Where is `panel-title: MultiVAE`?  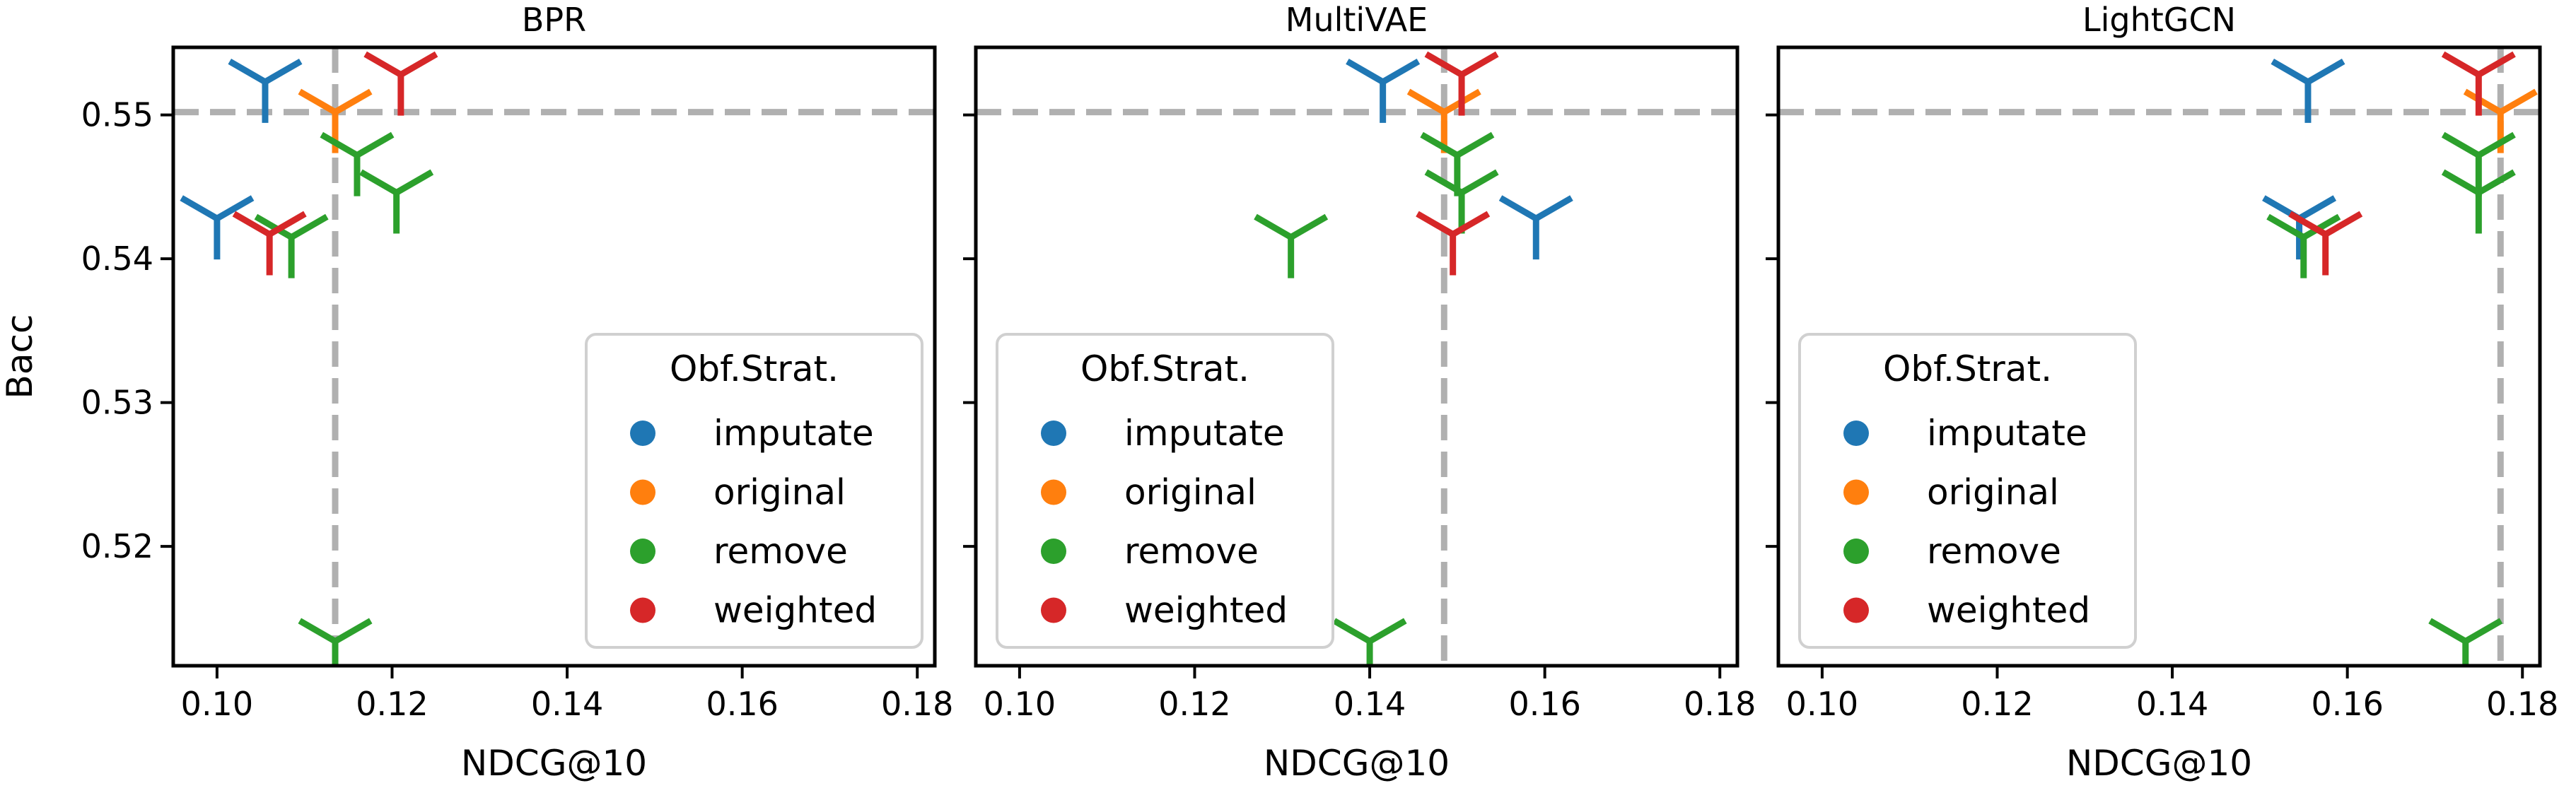
panel-title: MultiVAE is located at coordinates (1357, 20).